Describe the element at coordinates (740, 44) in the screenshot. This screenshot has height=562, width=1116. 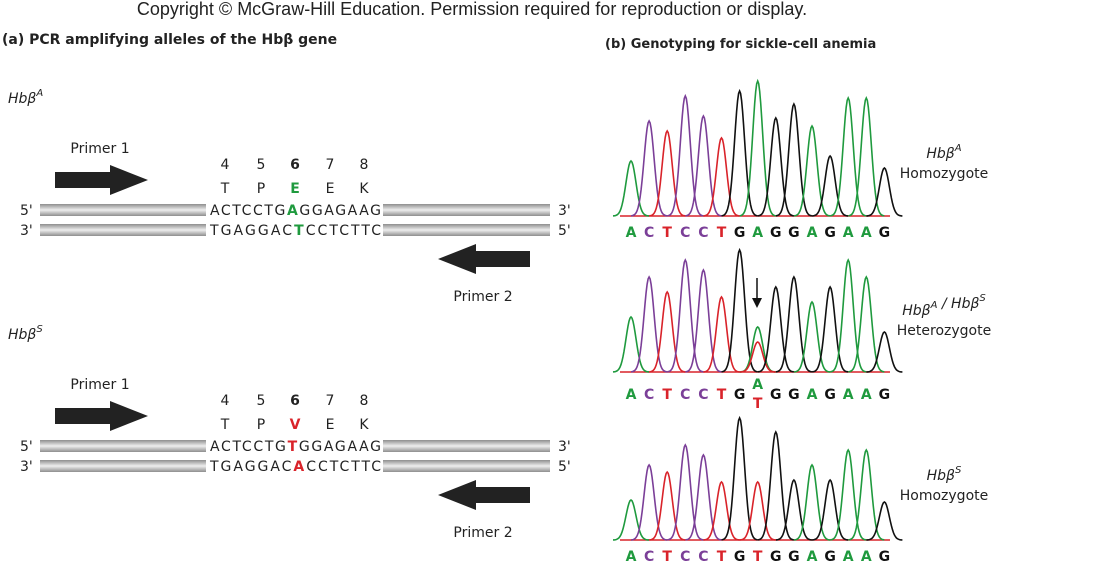
I see `panel-b-title: (b) Genotyping for sickle-cell anemia` at that location.